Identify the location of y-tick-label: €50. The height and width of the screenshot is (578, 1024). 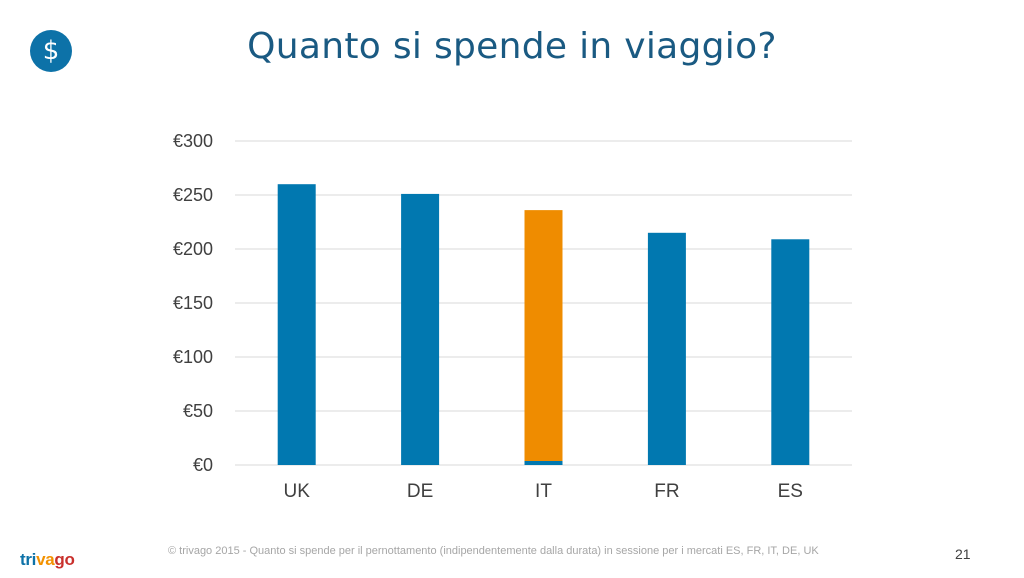
(198, 411).